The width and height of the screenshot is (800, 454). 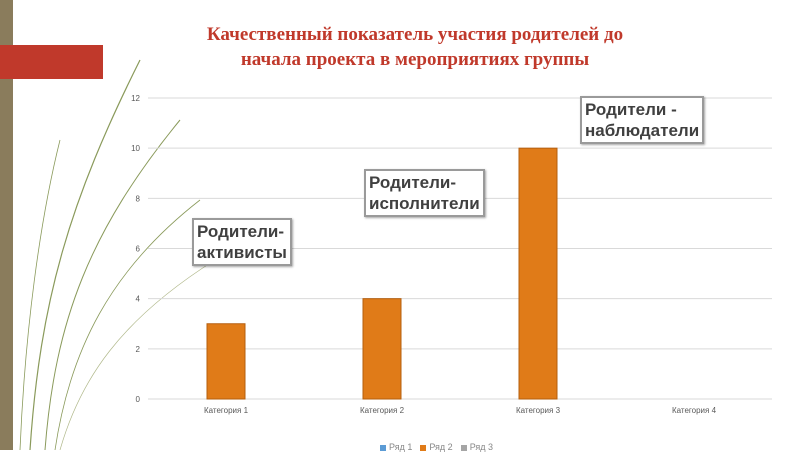 I want to click on x-tick-label: Категория 3, so click(x=538, y=410).